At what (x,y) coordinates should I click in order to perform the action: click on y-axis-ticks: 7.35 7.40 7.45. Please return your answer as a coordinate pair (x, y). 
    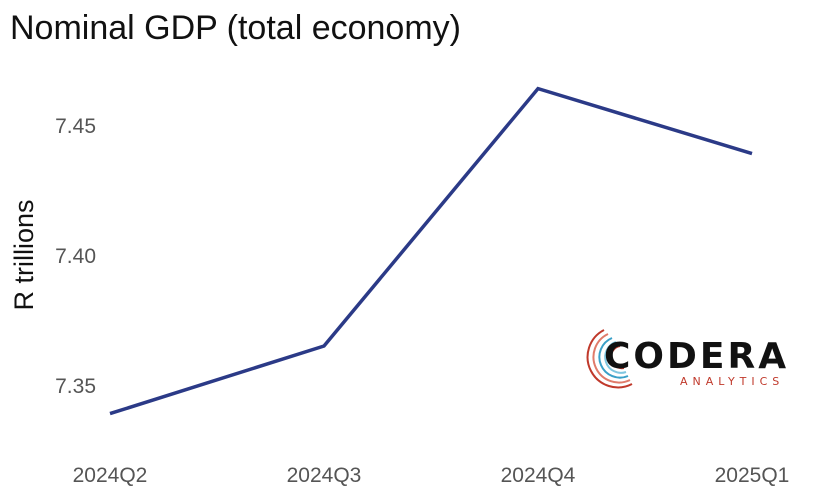
    Looking at the image, I should click on (75, 256).